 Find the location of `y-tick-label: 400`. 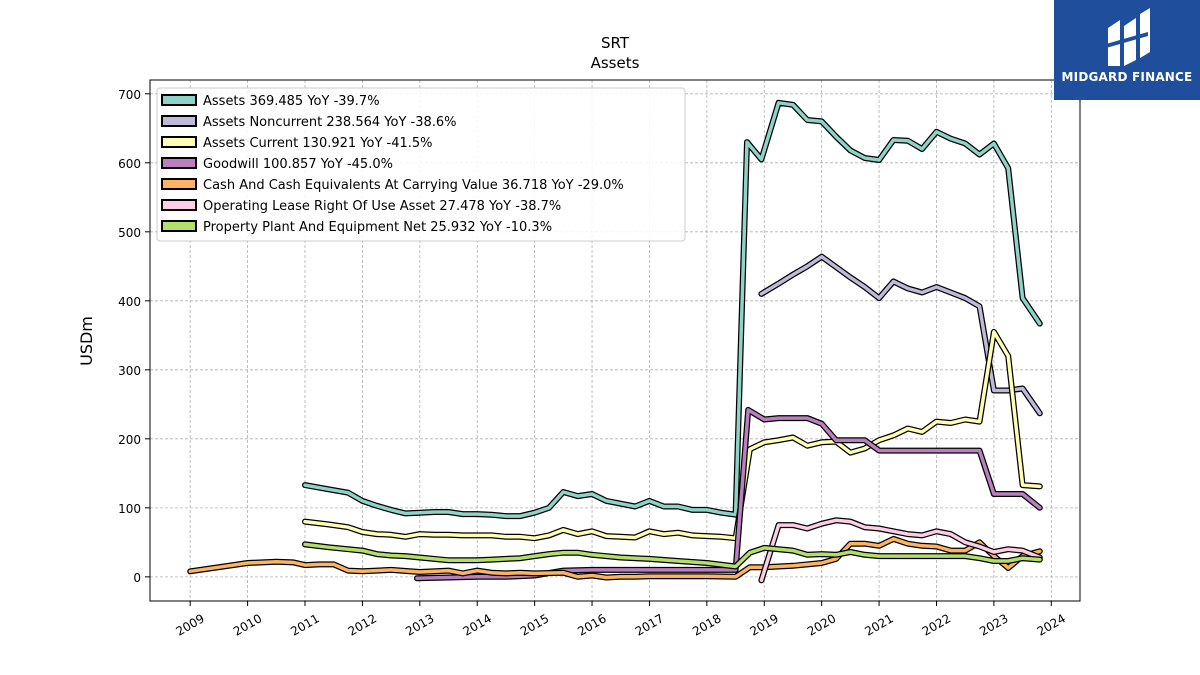

y-tick-label: 400 is located at coordinates (129, 302).